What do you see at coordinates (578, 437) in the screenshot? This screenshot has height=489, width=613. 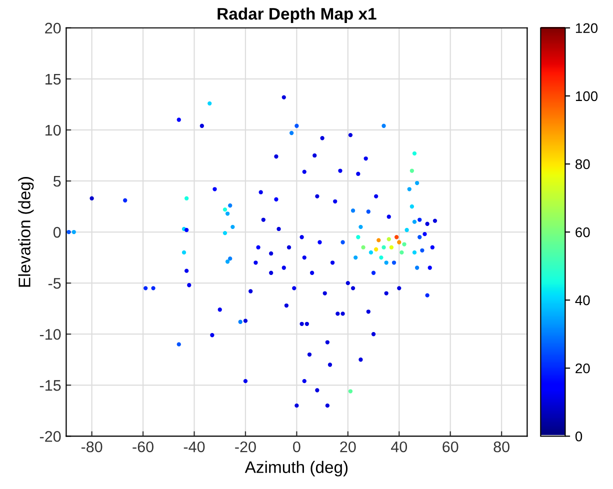 I see `color-bar-label: 0` at bounding box center [578, 437].